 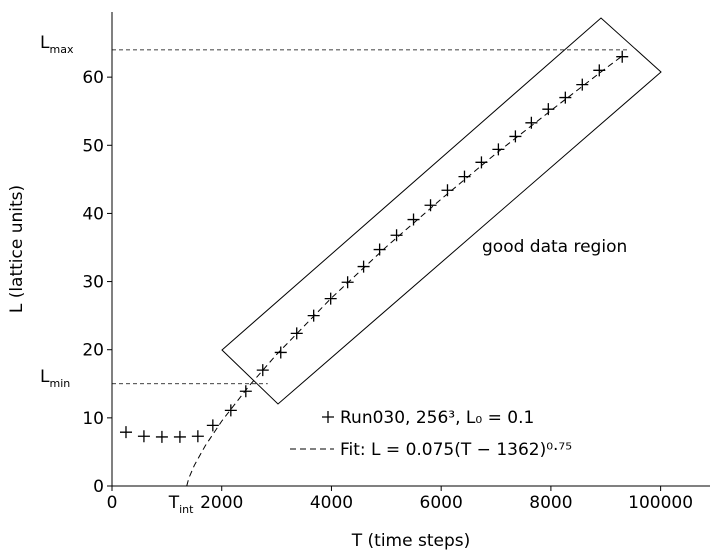 I want to click on annotation-label: Tint, so click(x=181, y=504).